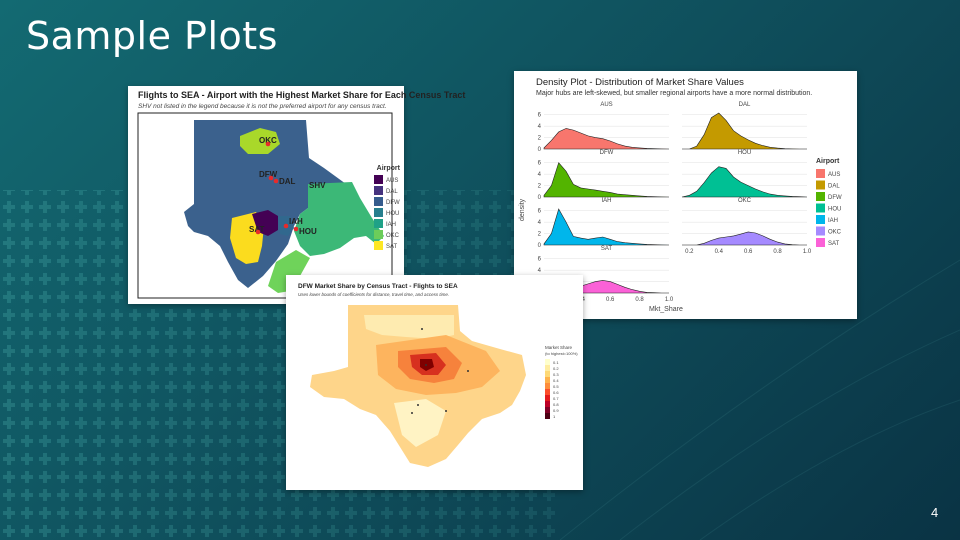 This screenshot has width=960, height=540. Describe the element at coordinates (556, 398) in the screenshot. I see `map2-legend-6: 0.7` at that location.